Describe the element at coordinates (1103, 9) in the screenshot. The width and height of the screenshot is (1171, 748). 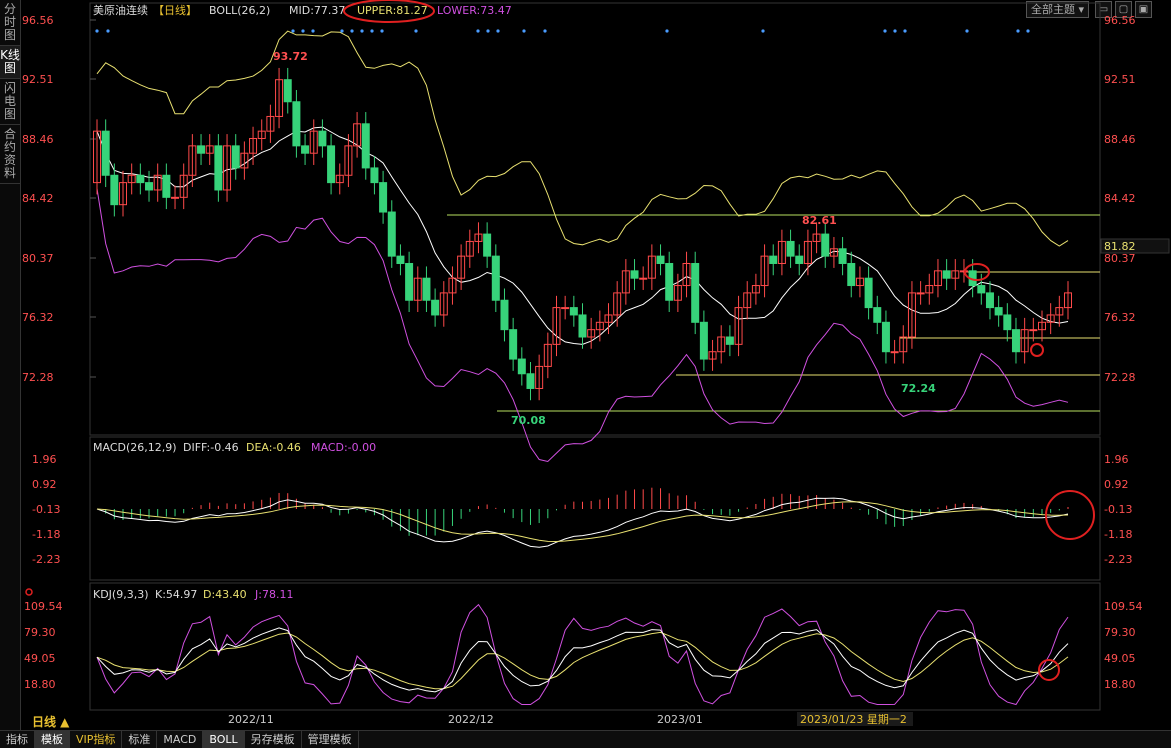
I see `window-minimize-icon: ▭` at that location.